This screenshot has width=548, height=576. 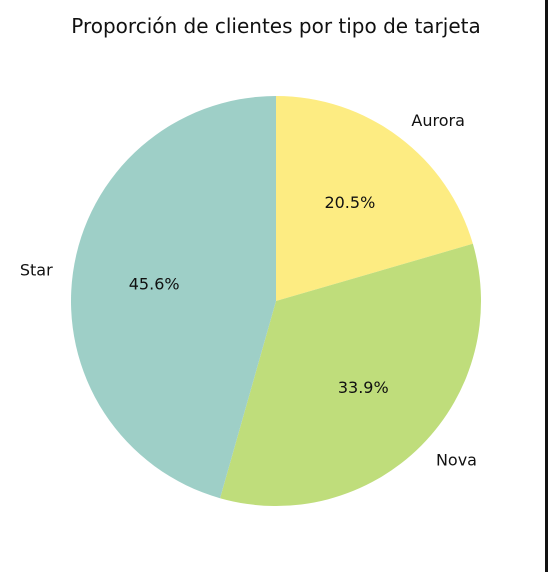 What do you see at coordinates (363, 387) in the screenshot?
I see `slice-pct-nova: 33.9%` at bounding box center [363, 387].